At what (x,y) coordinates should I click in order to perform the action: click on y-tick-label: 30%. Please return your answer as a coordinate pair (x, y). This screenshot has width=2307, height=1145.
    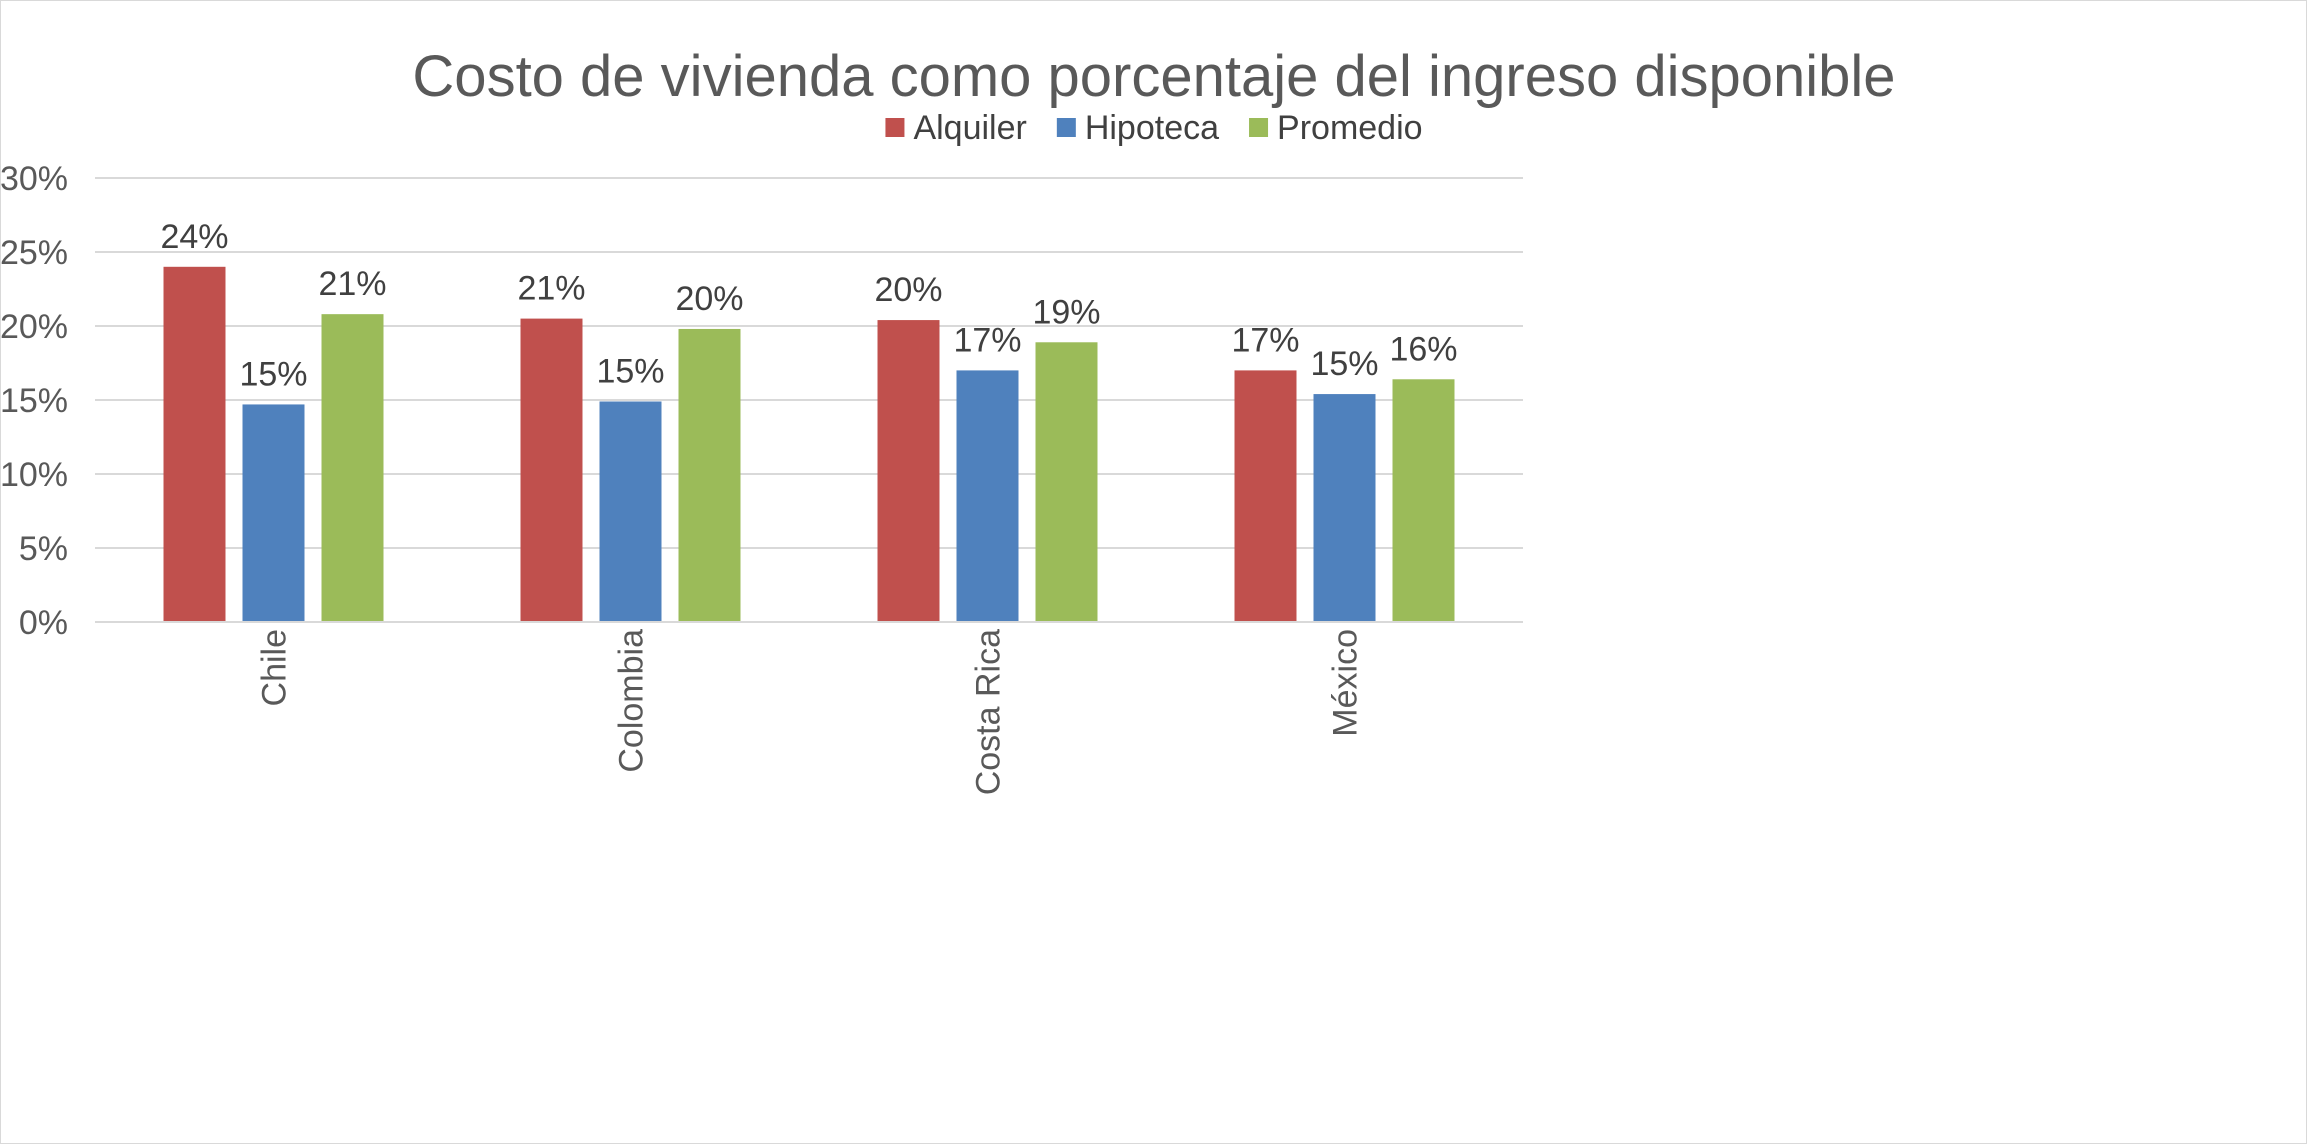
    Looking at the image, I should click on (34, 179).